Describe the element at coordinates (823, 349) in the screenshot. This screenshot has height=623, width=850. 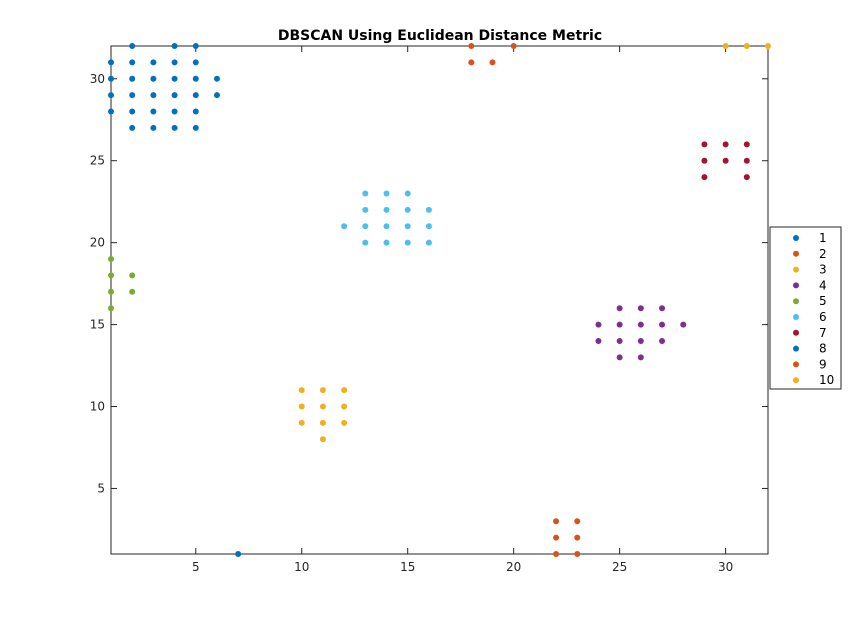
I see `legend-label: 8` at that location.